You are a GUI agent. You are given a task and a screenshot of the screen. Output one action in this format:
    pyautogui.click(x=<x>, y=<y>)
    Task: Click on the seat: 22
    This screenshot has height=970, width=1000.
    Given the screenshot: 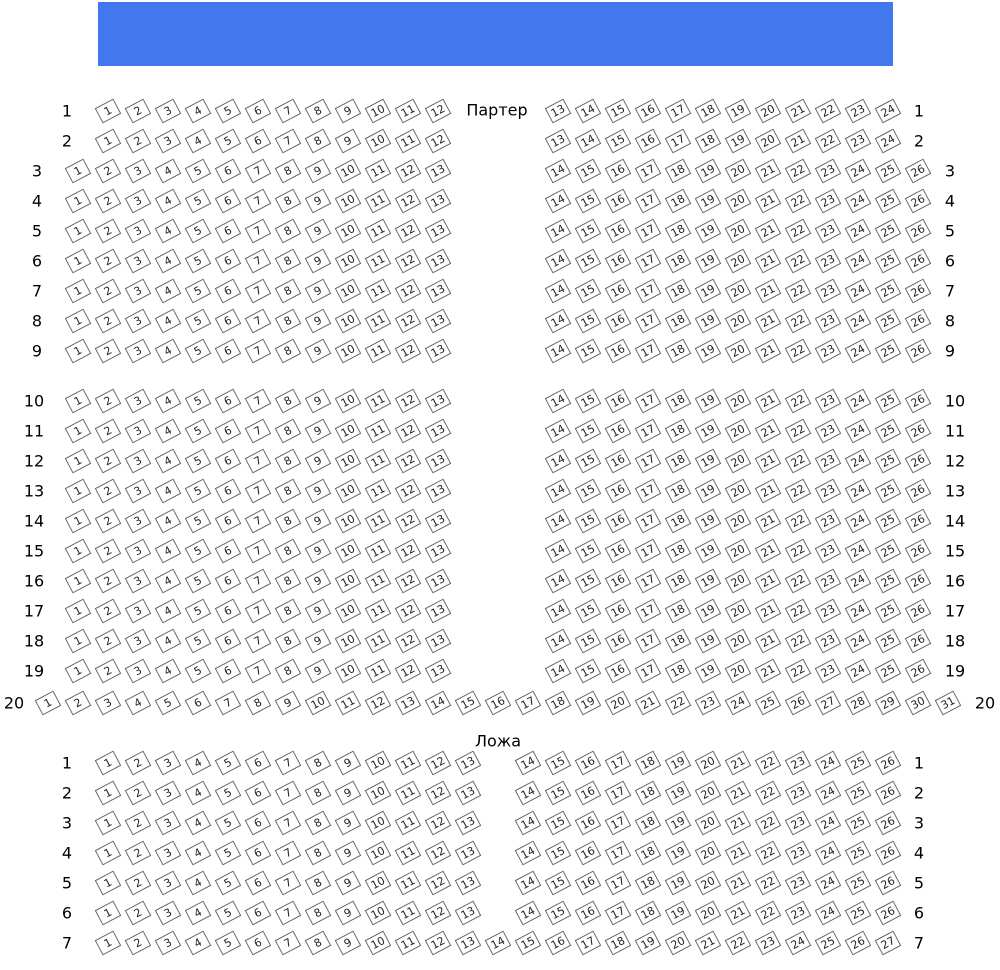 What is the action you would take?
    pyautogui.click(x=738, y=943)
    